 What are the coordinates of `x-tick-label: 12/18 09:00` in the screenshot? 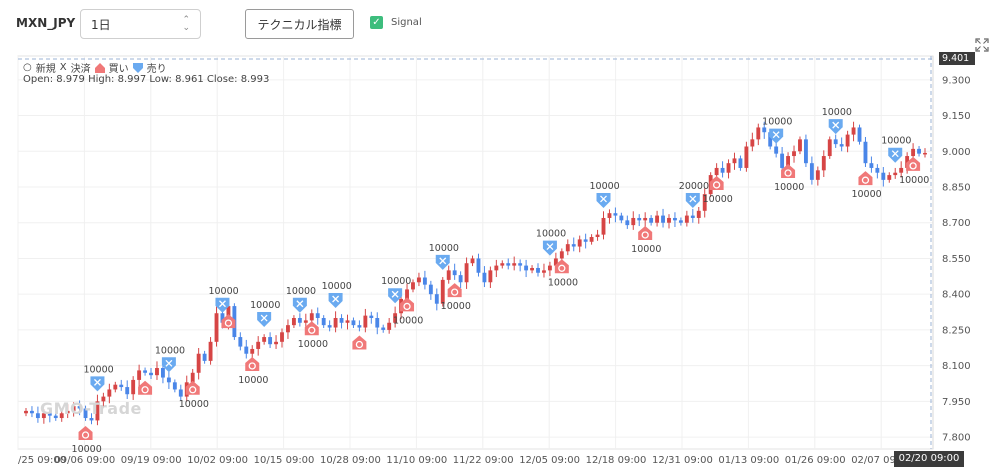 It's located at (616, 460).